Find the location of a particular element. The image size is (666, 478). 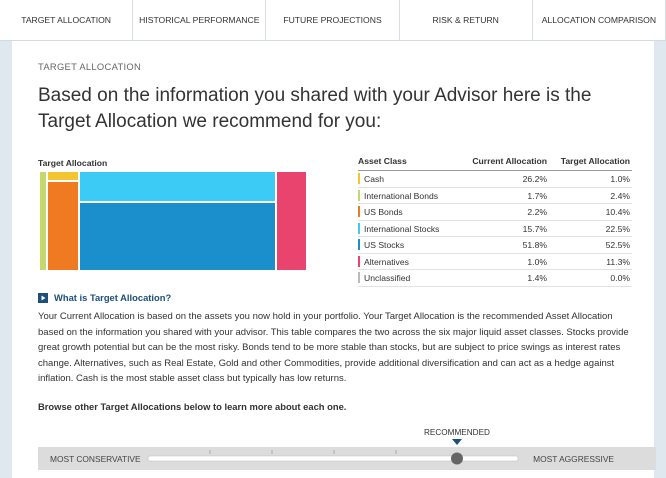

slider-bar: MOST CONSERVATIVE MOST AGGRESSIVE is located at coordinates (347, 458).